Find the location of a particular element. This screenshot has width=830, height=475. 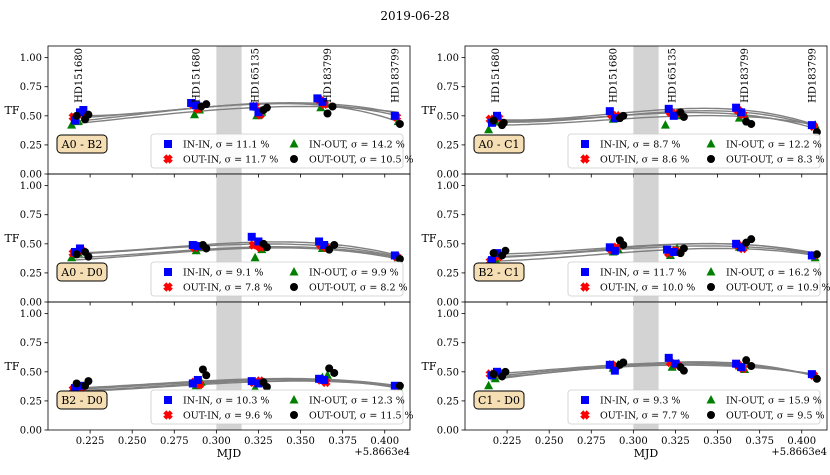

legend-entry-out-out: OUT-OUT, σ = 9.5 % is located at coordinates (766, 416).